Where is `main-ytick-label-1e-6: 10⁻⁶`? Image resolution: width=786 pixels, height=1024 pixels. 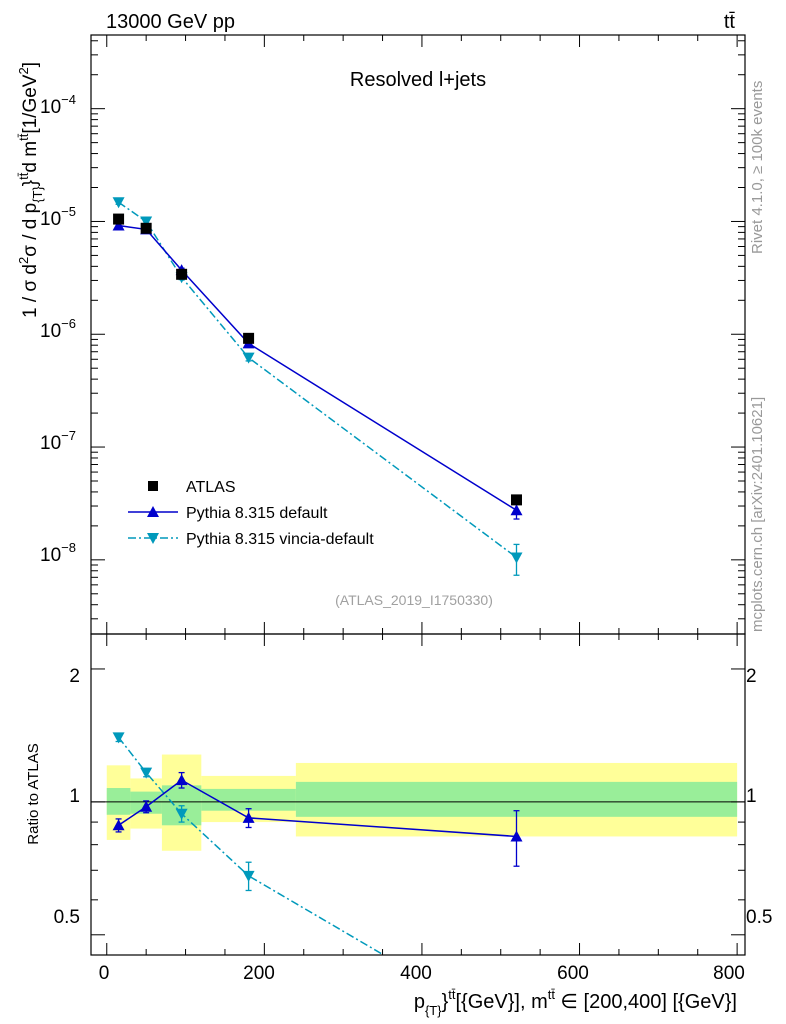
main-ytick-label-1e-6: 10⁻⁶ is located at coordinates (58, 329).